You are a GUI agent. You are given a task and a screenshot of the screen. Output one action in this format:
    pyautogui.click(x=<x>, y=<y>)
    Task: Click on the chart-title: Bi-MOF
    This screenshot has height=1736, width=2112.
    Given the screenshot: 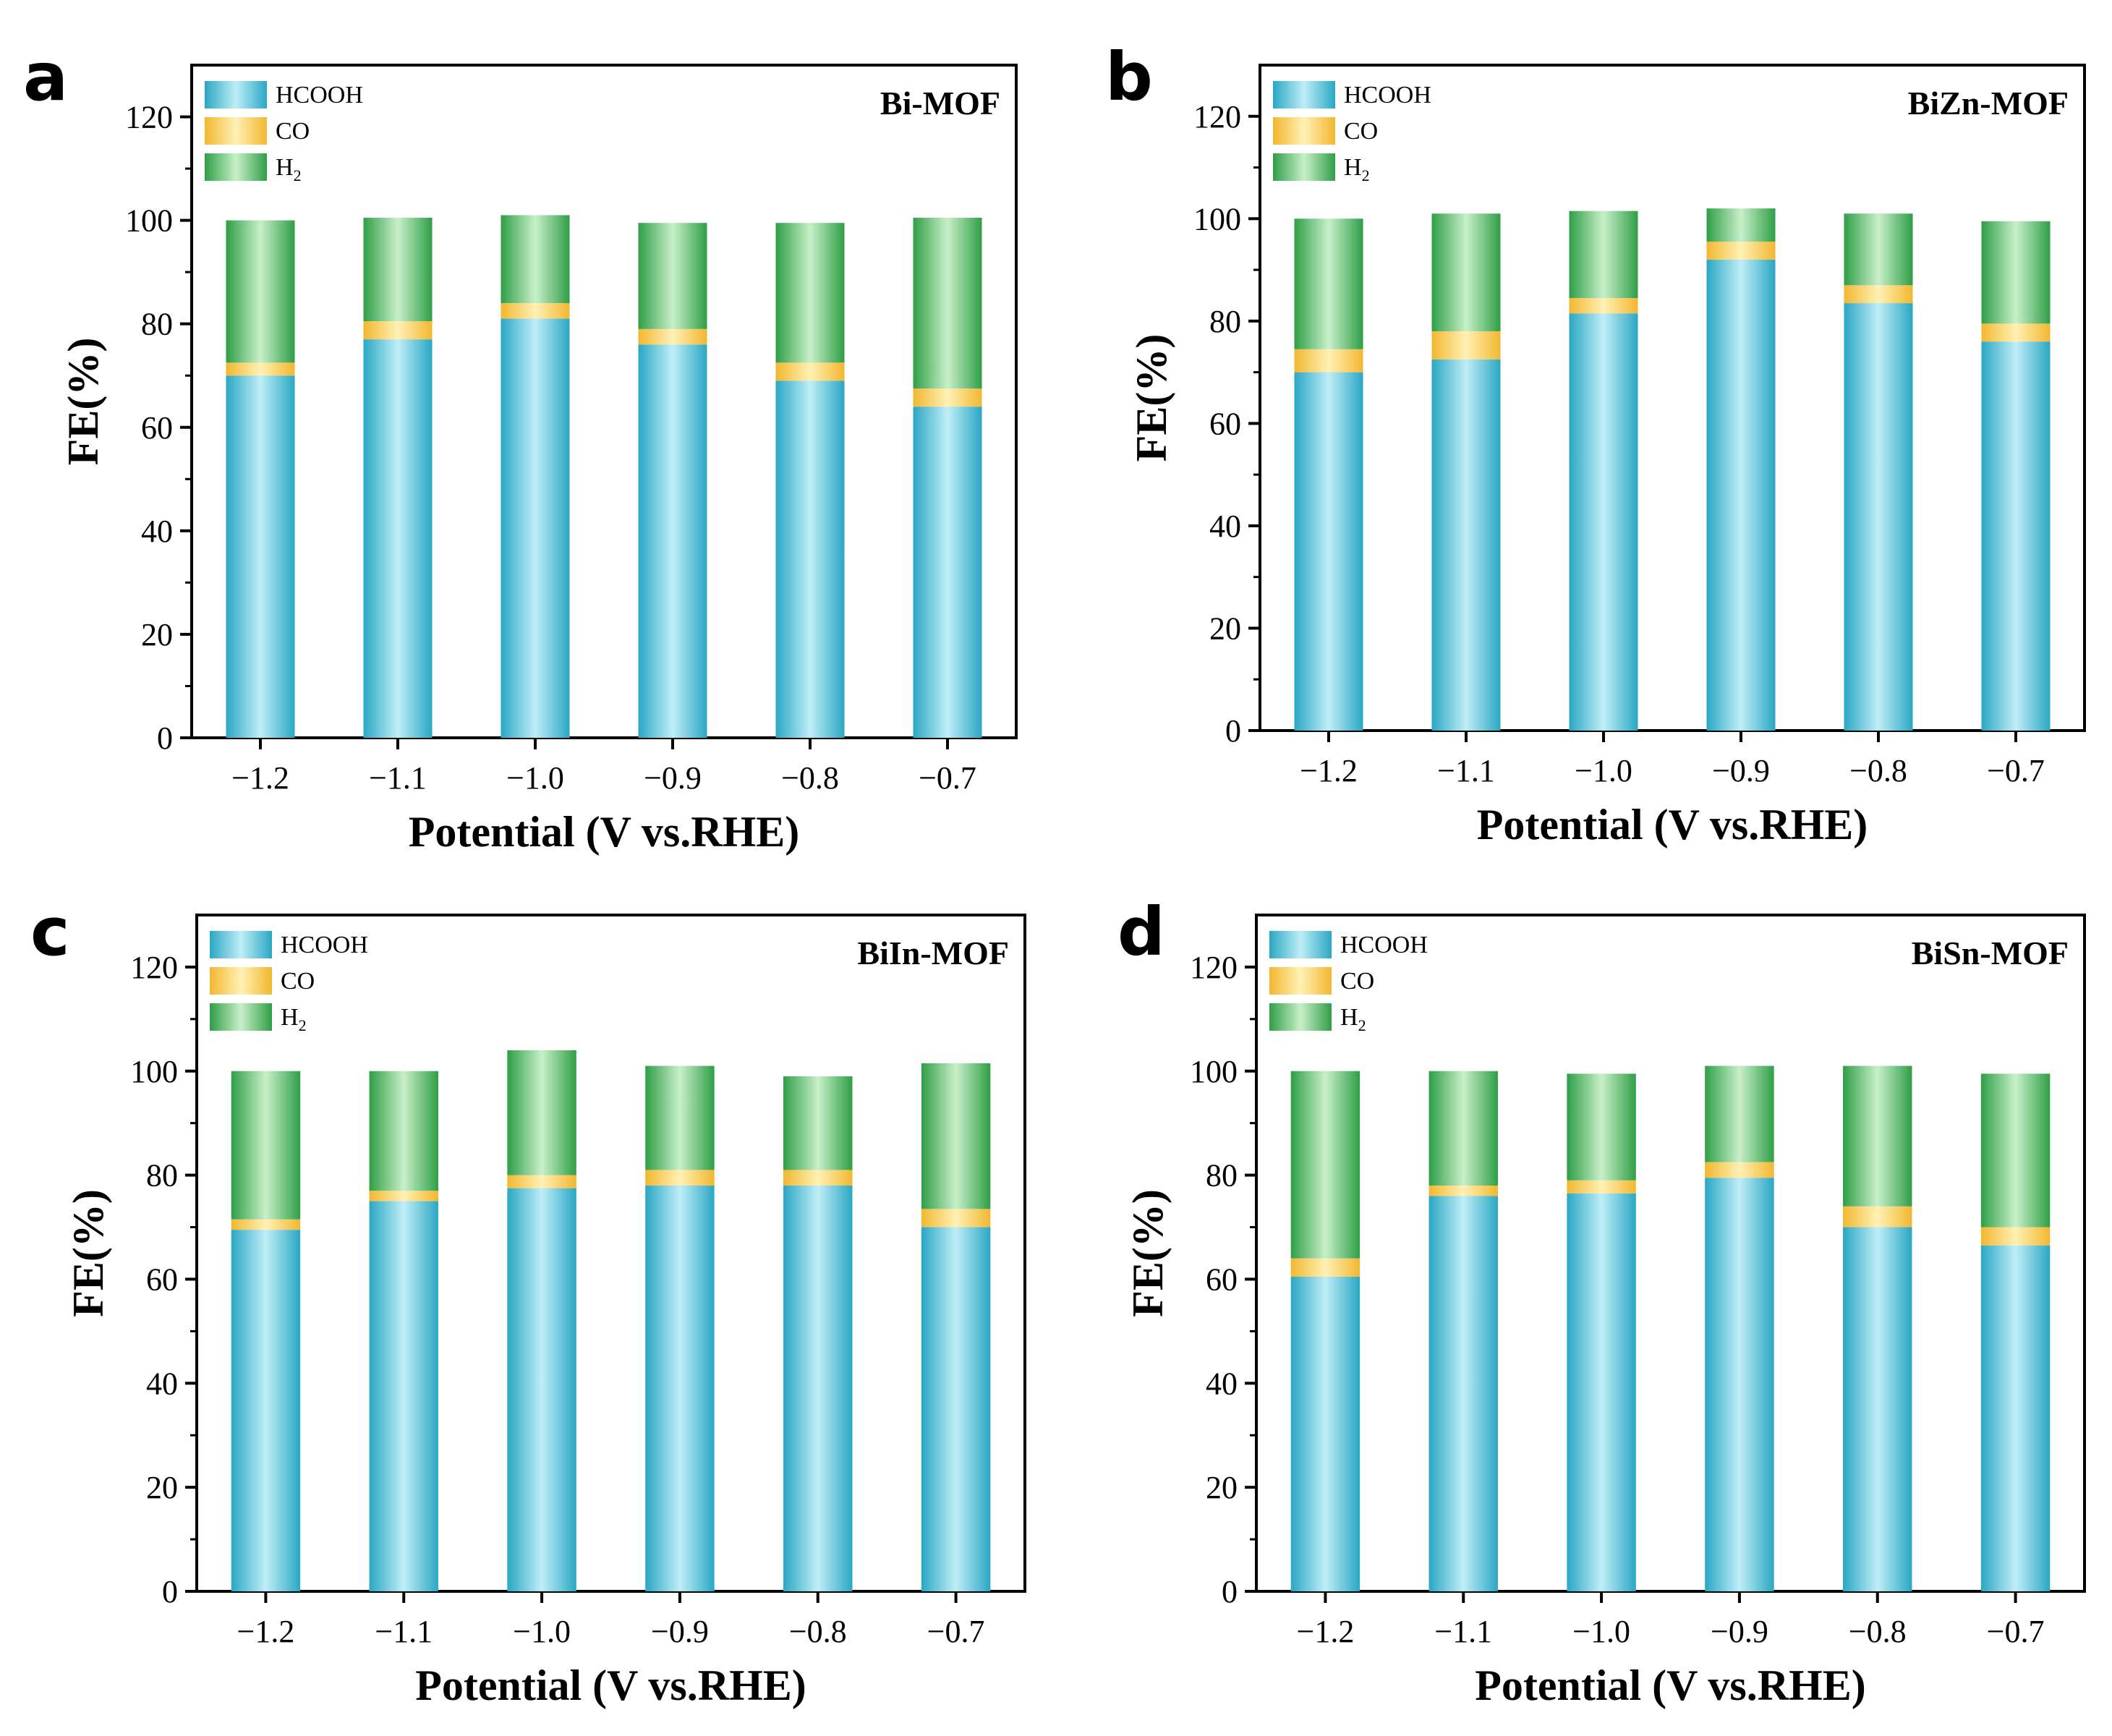 What is the action you would take?
    pyautogui.click(x=940, y=103)
    